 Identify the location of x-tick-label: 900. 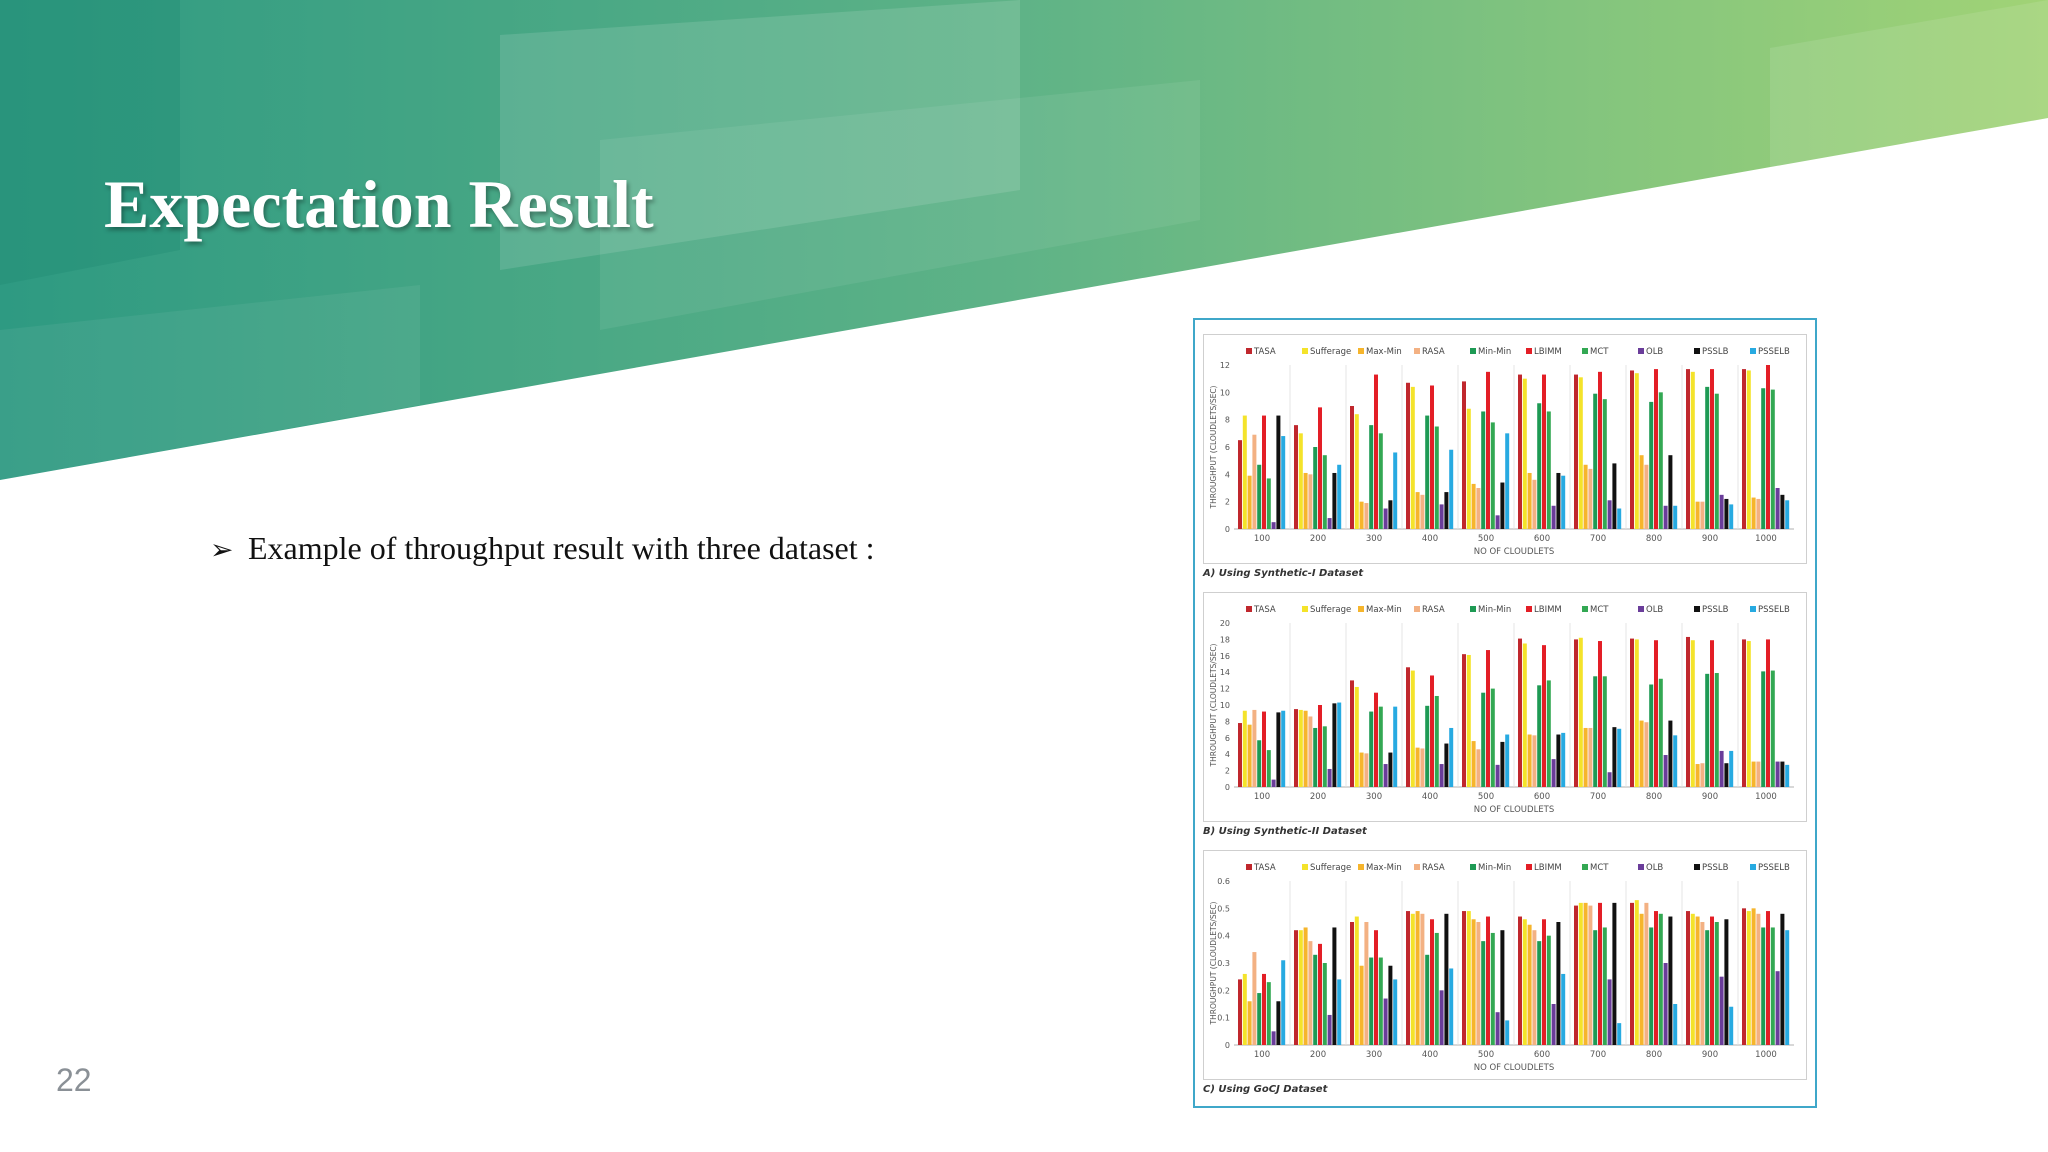
(1710, 797).